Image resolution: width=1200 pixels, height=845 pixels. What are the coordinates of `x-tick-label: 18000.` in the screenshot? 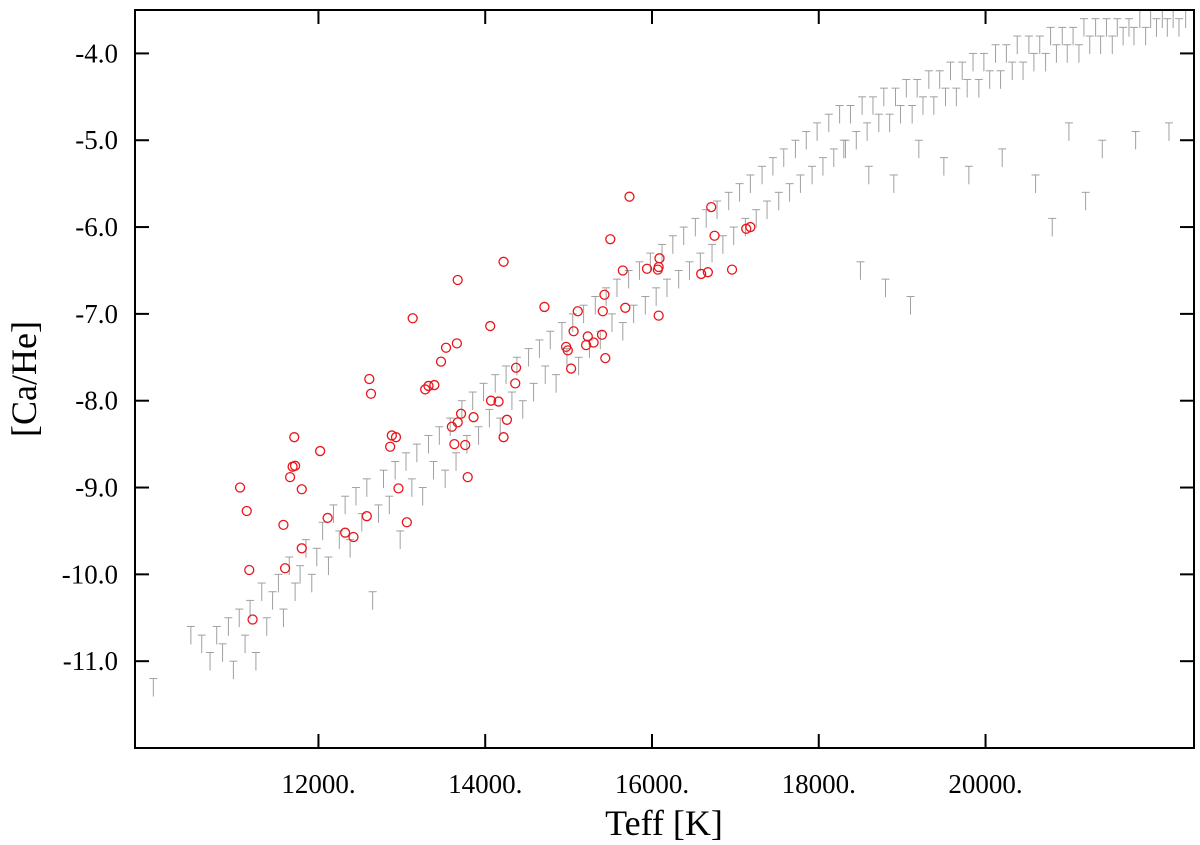 It's located at (819, 784).